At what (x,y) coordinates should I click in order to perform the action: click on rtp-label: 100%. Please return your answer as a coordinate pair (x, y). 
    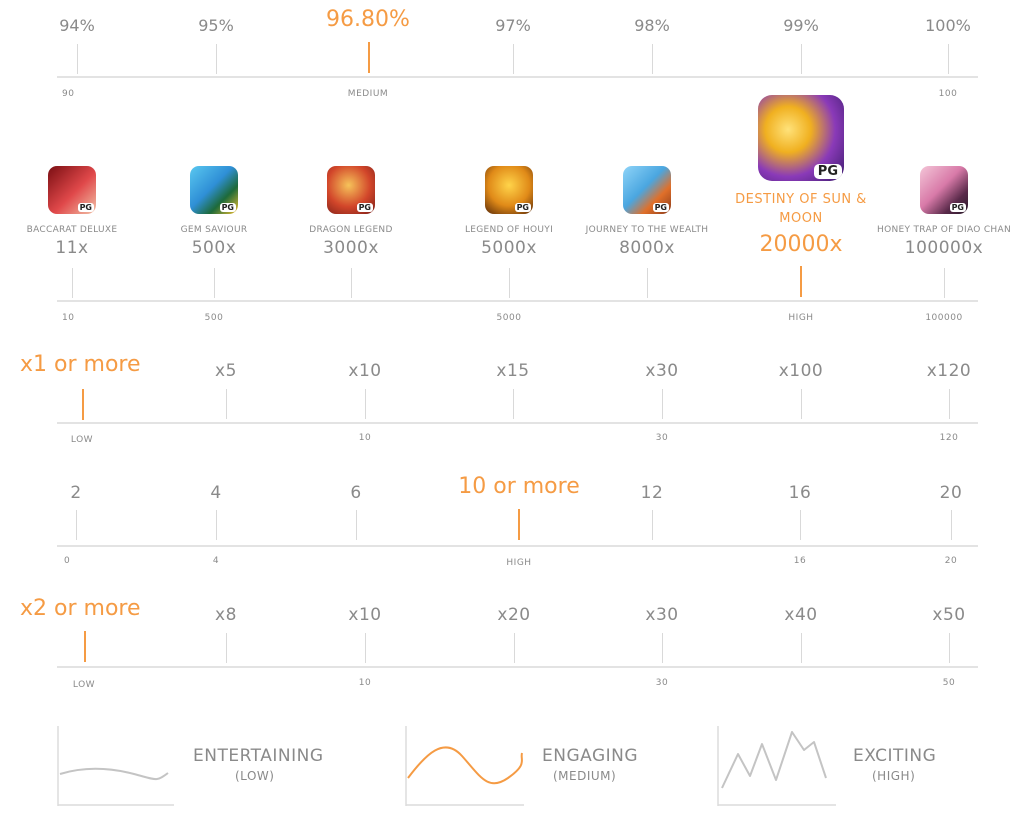
    Looking at the image, I should click on (948, 25).